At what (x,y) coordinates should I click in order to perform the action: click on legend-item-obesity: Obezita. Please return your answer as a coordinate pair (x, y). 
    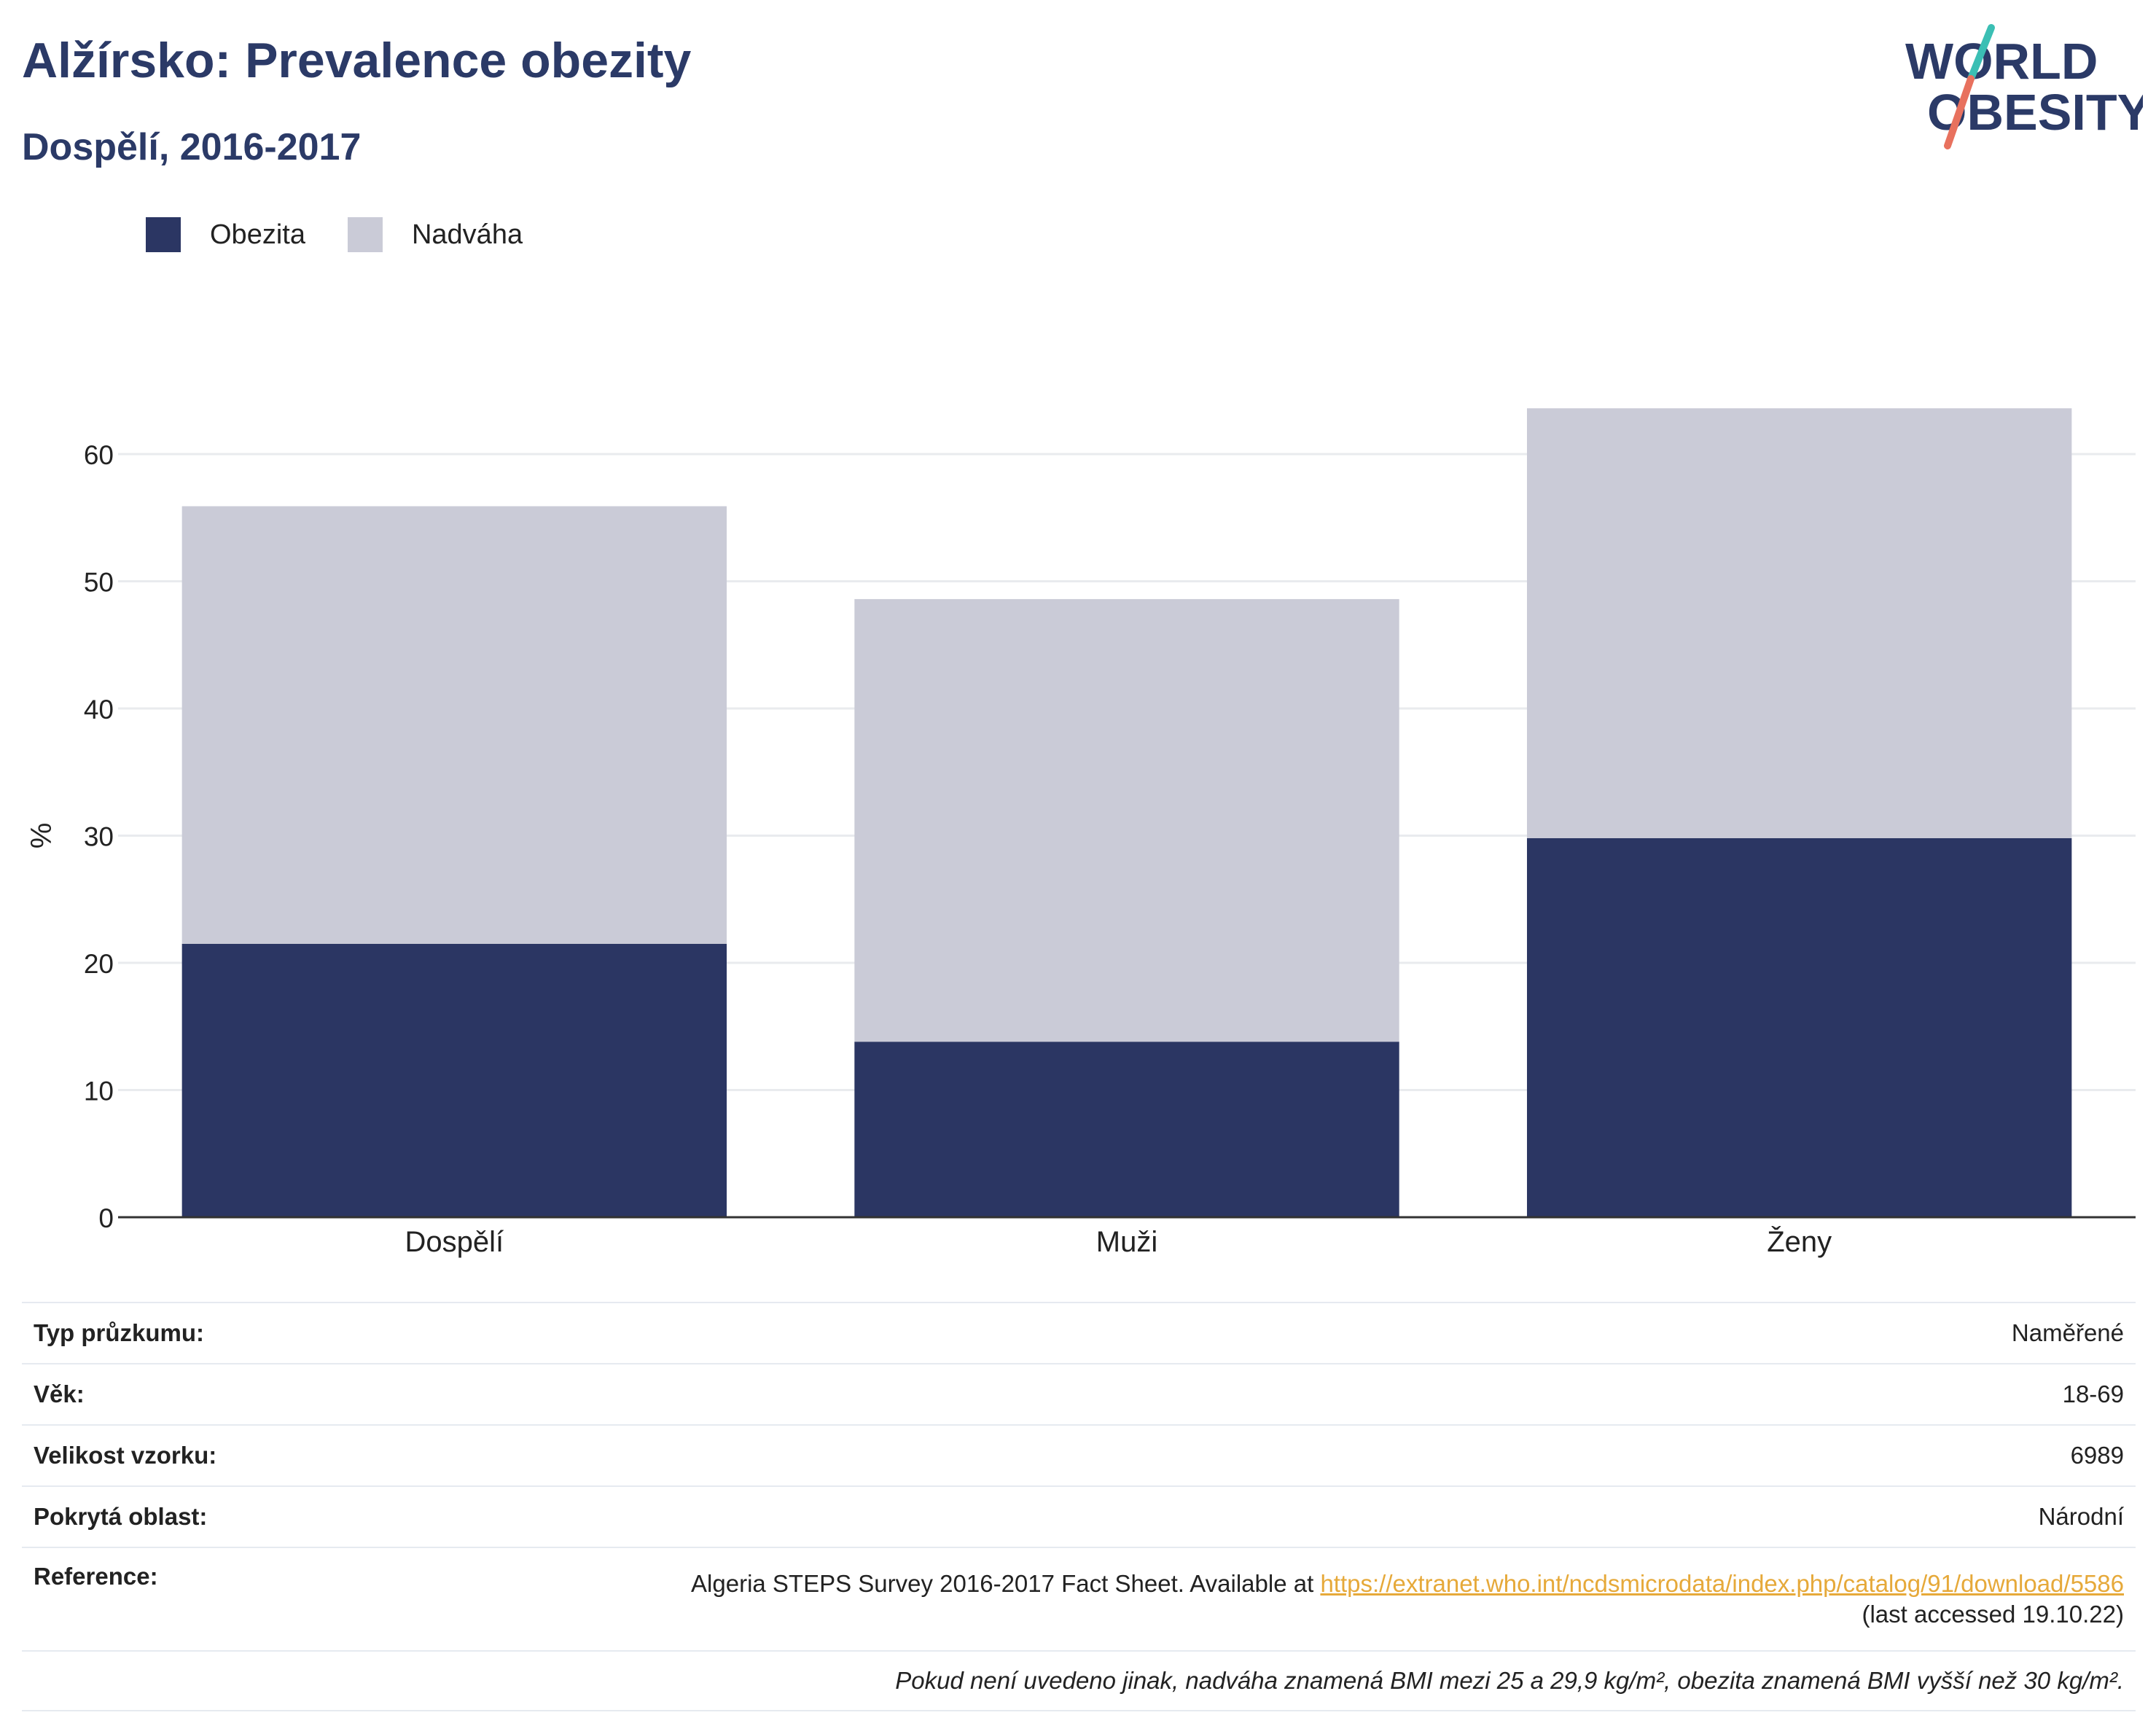
    Looking at the image, I should click on (226, 234).